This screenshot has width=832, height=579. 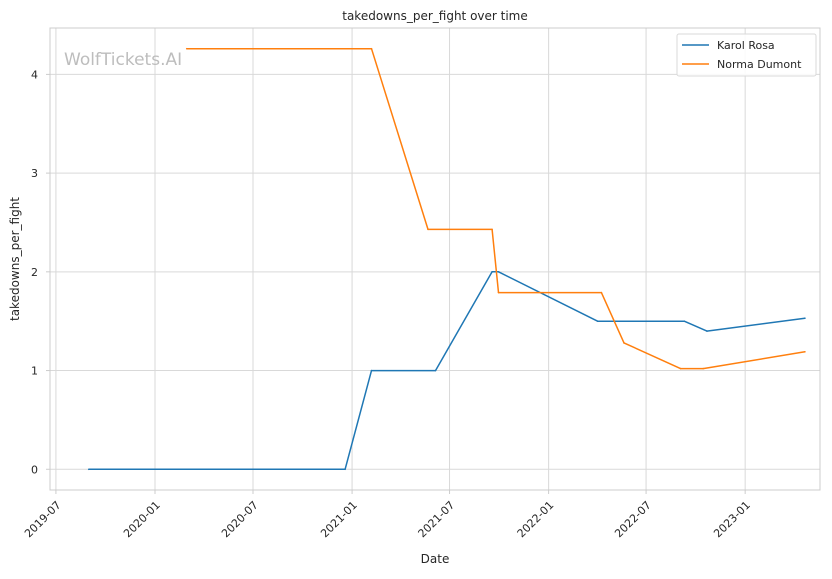 I want to click on chart-title: takedowns_per_fight over time, so click(x=435, y=16).